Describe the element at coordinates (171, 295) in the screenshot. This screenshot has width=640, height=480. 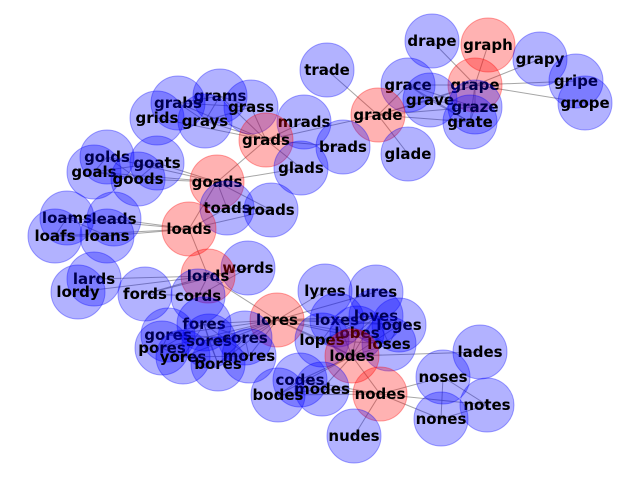
I see `edge-fords-cords` at that location.